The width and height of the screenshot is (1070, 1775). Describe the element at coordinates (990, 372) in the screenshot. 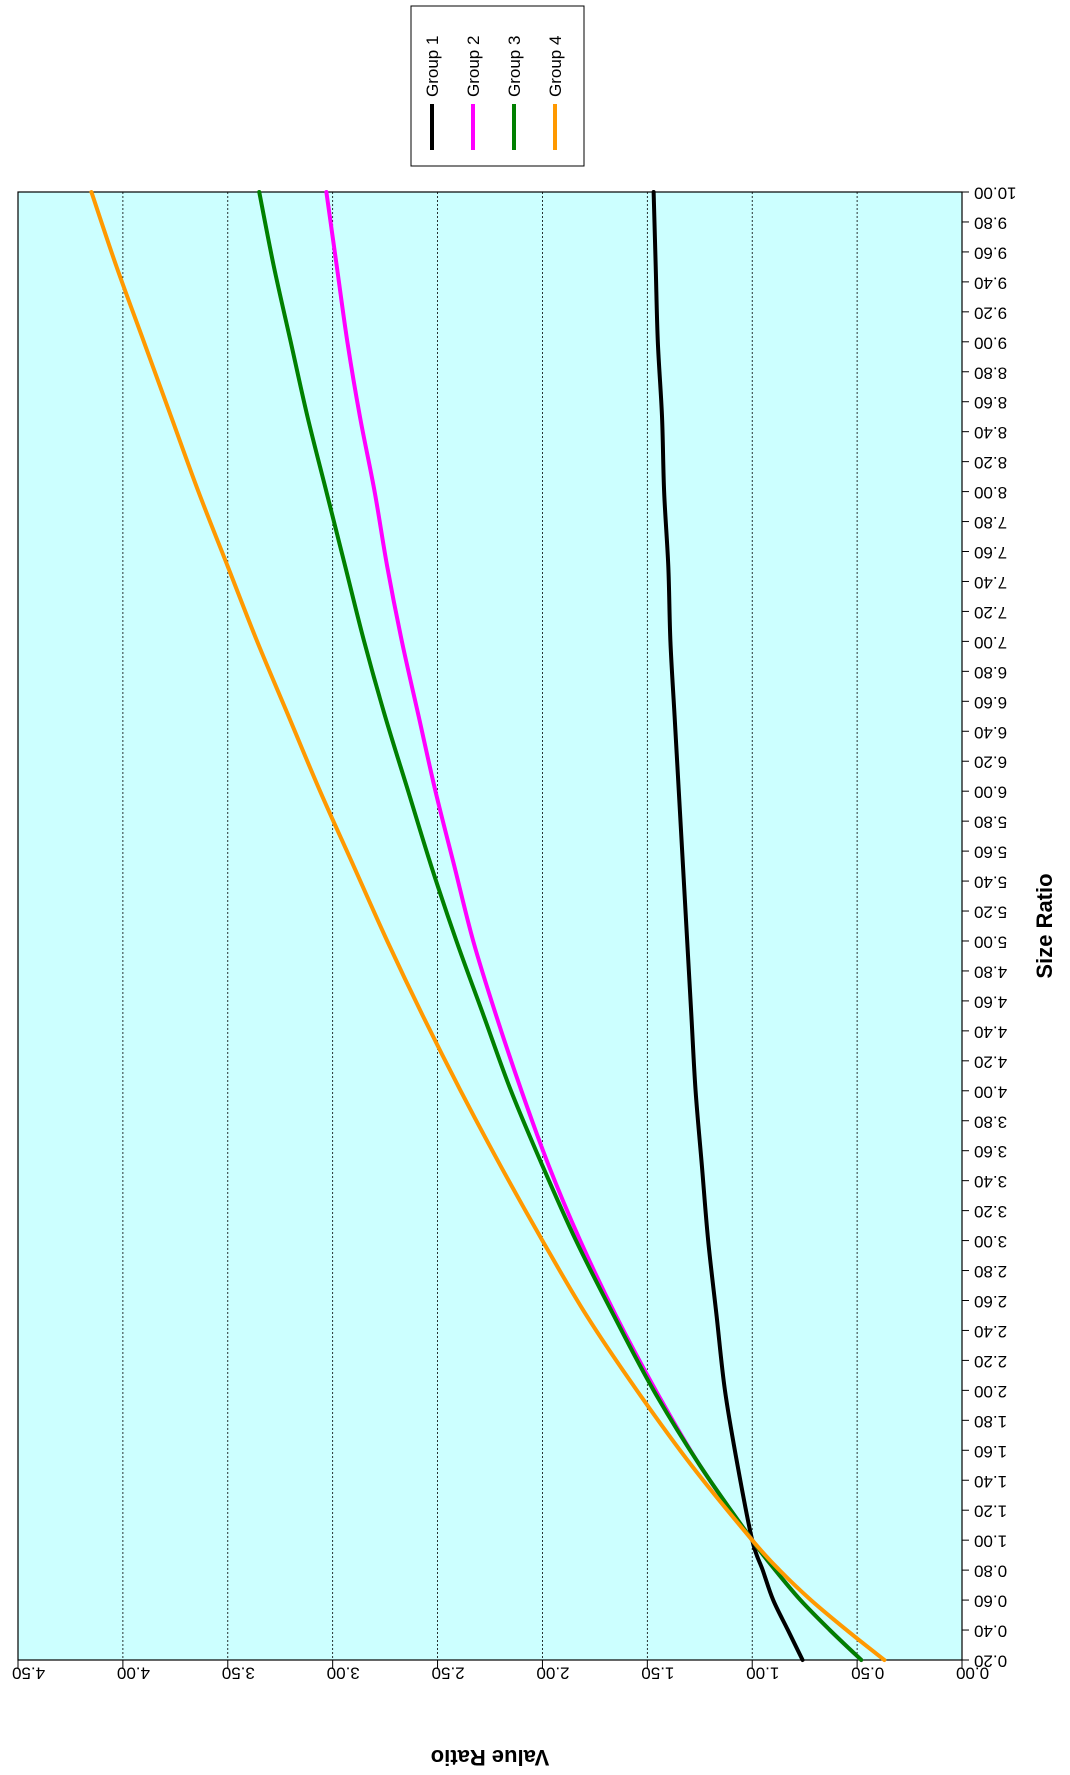

I see `size-tick-label: 8.80` at that location.